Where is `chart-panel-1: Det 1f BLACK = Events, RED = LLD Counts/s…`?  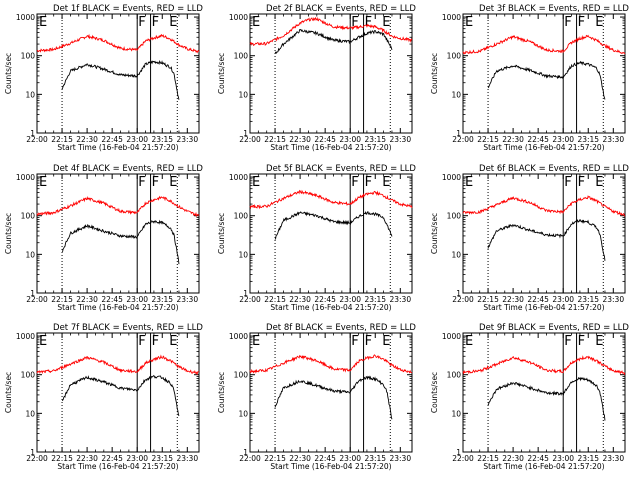
chart-panel-1: Det 1f BLACK = Events, RED = LLD Counts/s… is located at coordinates (103, 78).